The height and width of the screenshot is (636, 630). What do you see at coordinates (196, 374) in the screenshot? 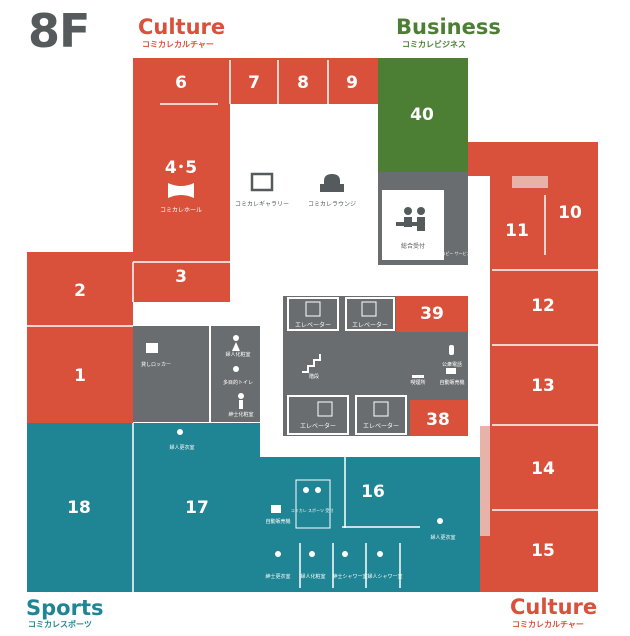
I see `left-service-block` at bounding box center [196, 374].